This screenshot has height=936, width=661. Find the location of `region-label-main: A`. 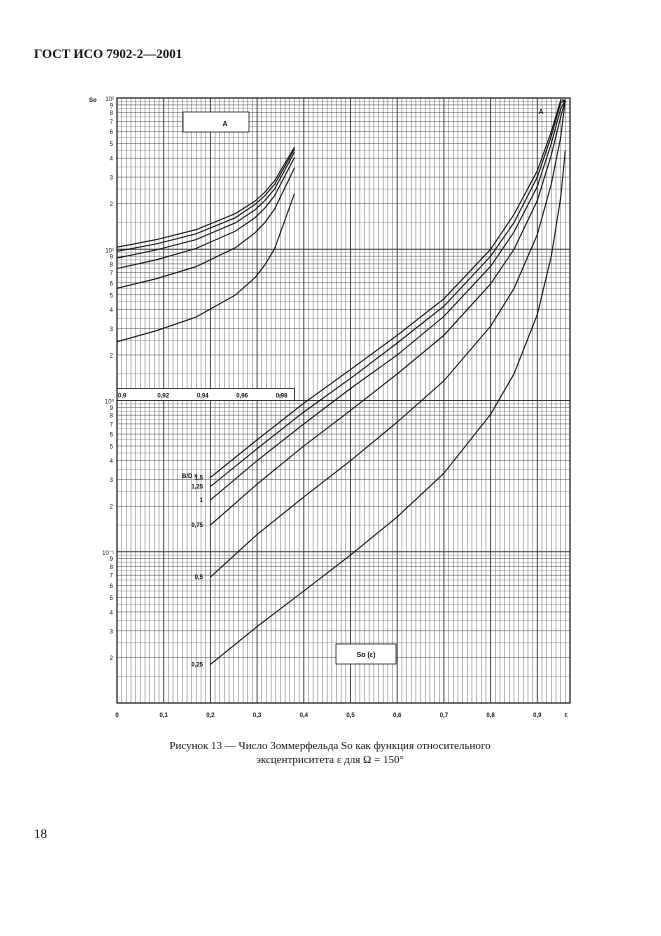

region-label-main: A is located at coordinates (540, 112).